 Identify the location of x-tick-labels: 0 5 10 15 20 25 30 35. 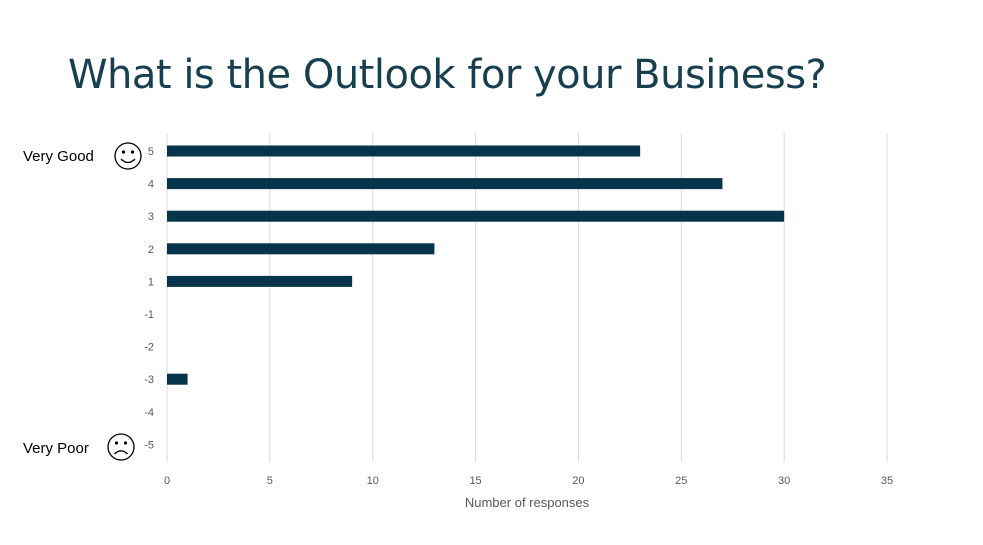
(528, 481).